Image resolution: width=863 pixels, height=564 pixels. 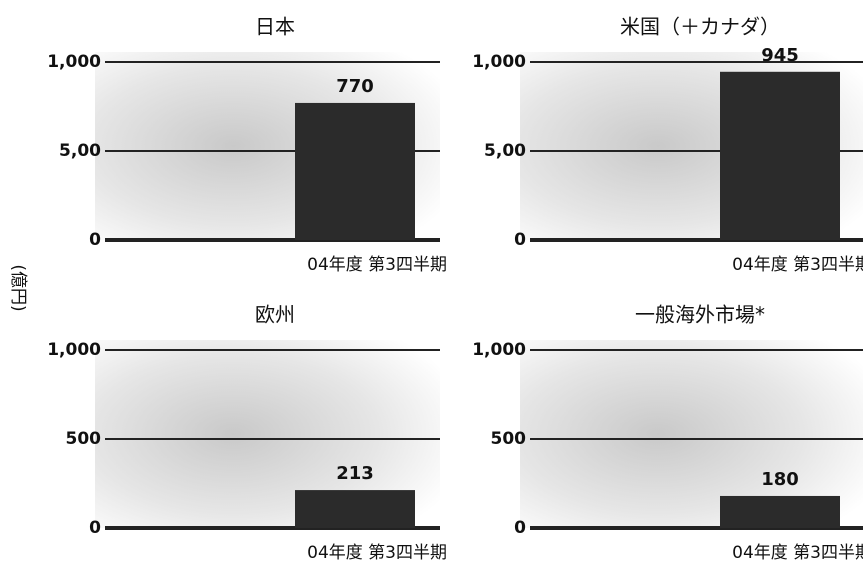 What do you see at coordinates (355, 473) in the screenshot?
I see `value-label: 213` at bounding box center [355, 473].